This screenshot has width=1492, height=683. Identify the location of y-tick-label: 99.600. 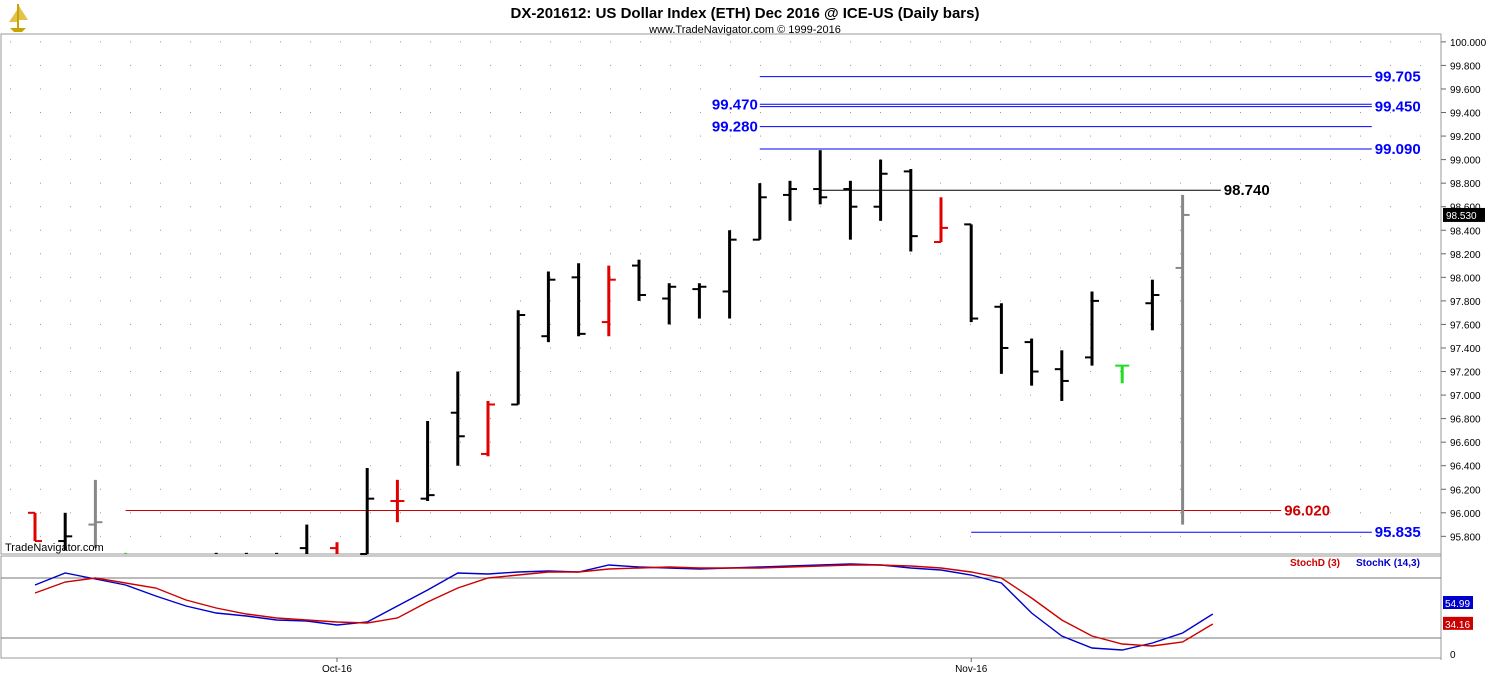
(1465, 90).